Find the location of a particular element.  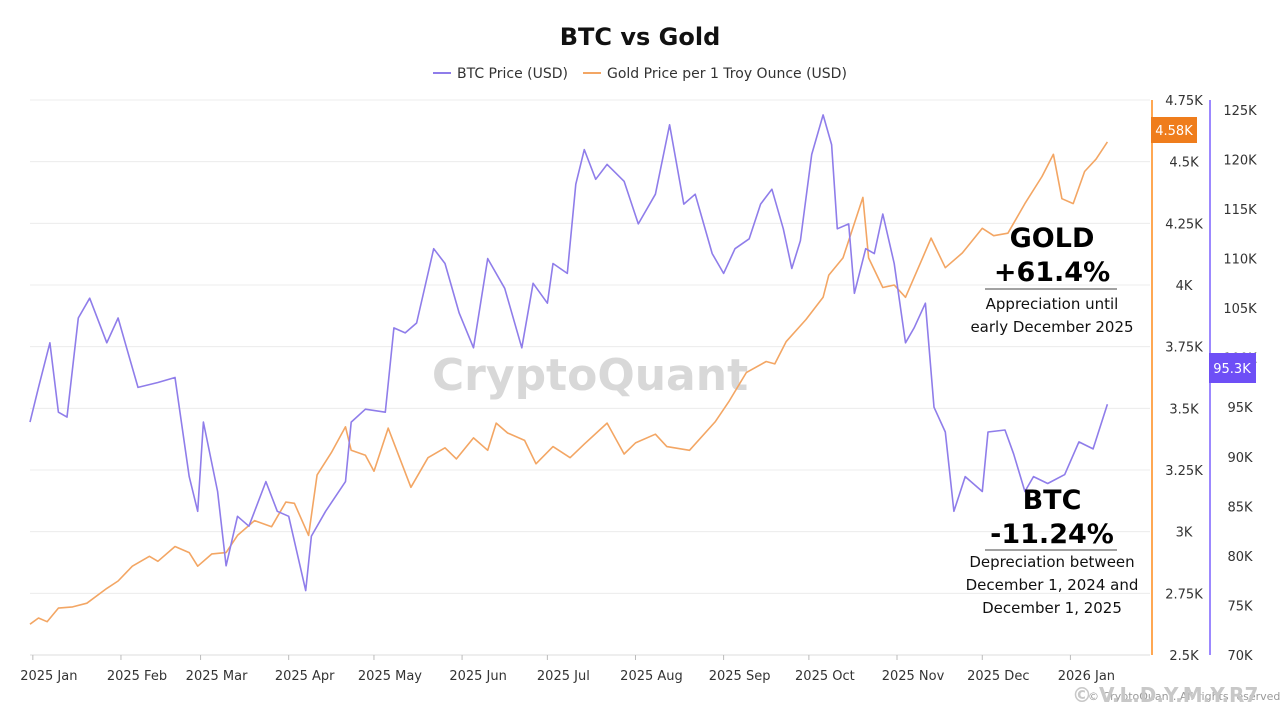

btc-axis-tick: 90K is located at coordinates (1240, 458).